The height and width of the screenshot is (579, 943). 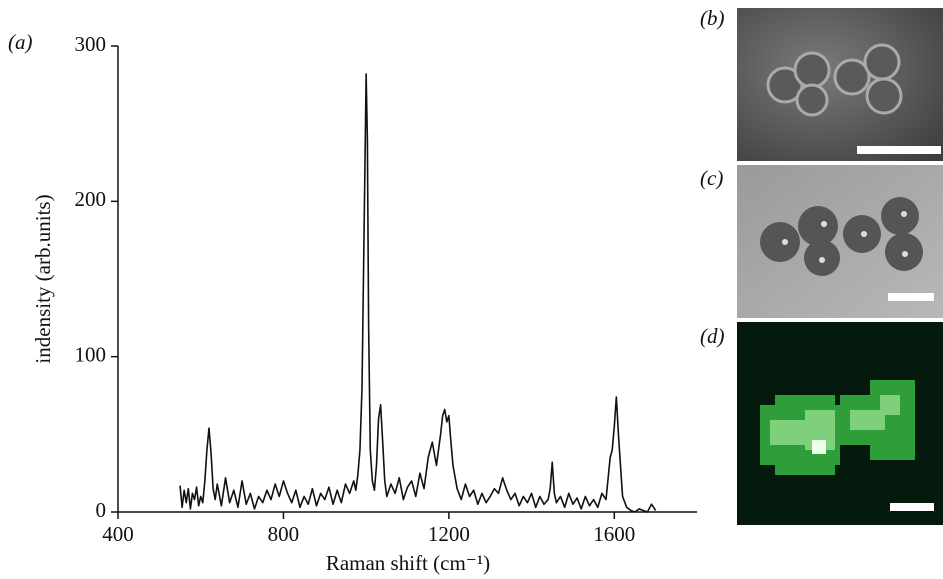 What do you see at coordinates (91, 199) in the screenshot?
I see `y-tick-label: 200` at bounding box center [91, 199].